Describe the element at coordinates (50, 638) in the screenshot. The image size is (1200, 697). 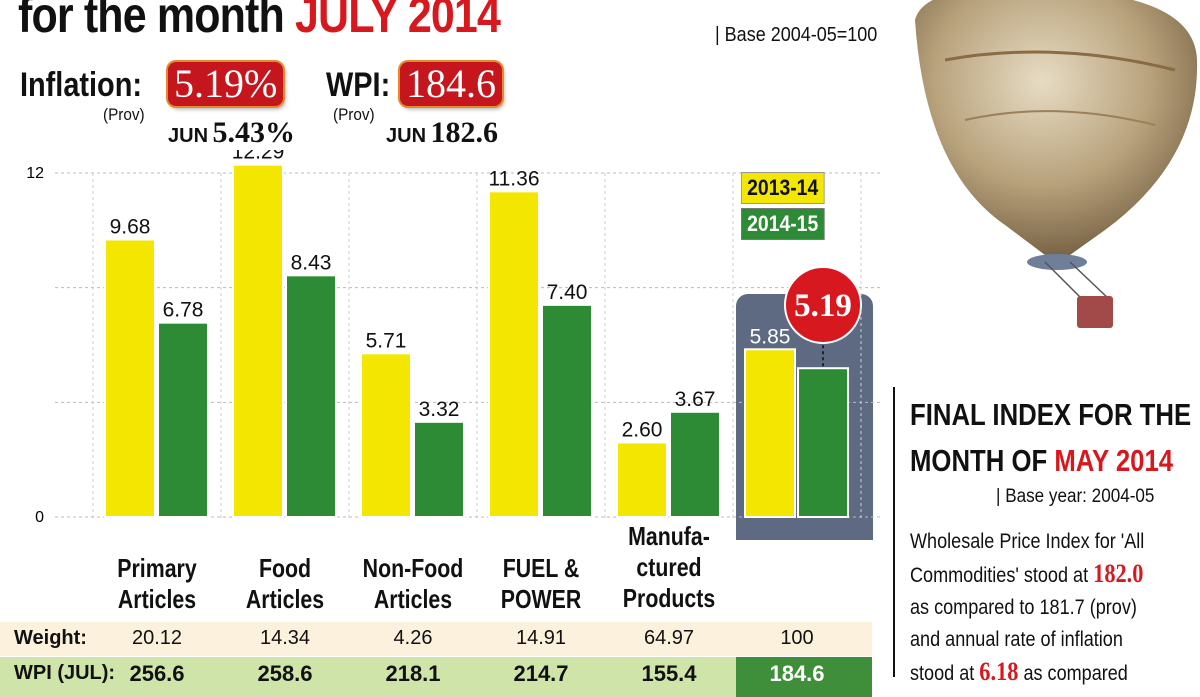
I see `weight-row-label: Weight:` at that location.